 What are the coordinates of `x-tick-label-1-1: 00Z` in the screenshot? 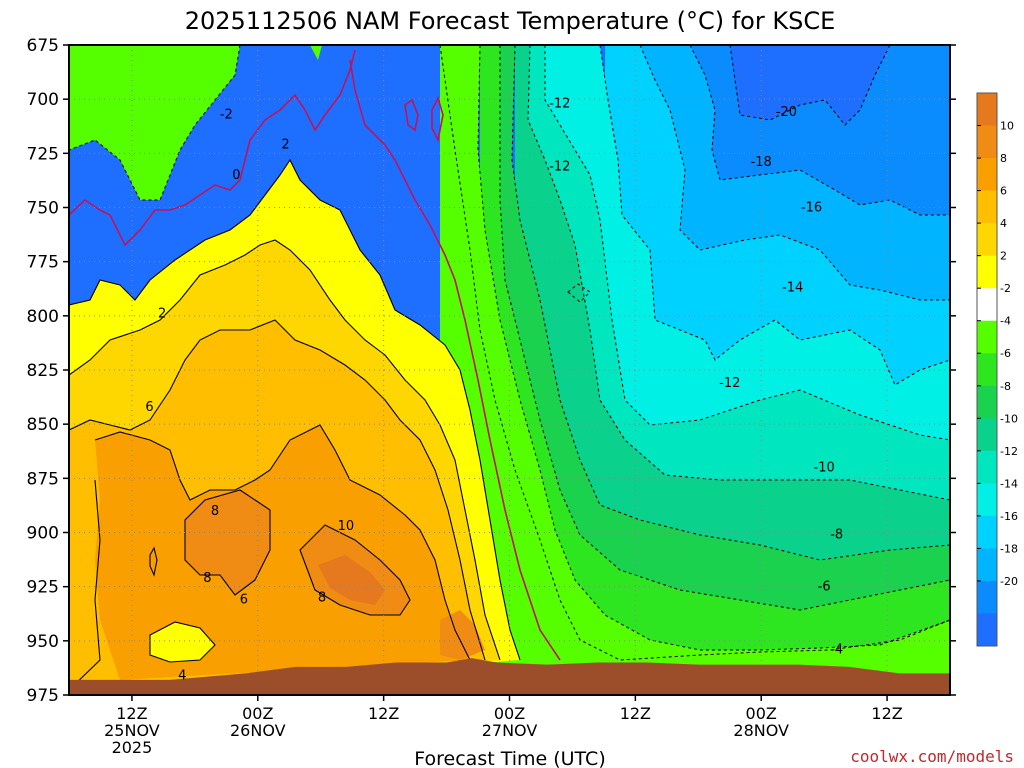 It's located at (257, 713).